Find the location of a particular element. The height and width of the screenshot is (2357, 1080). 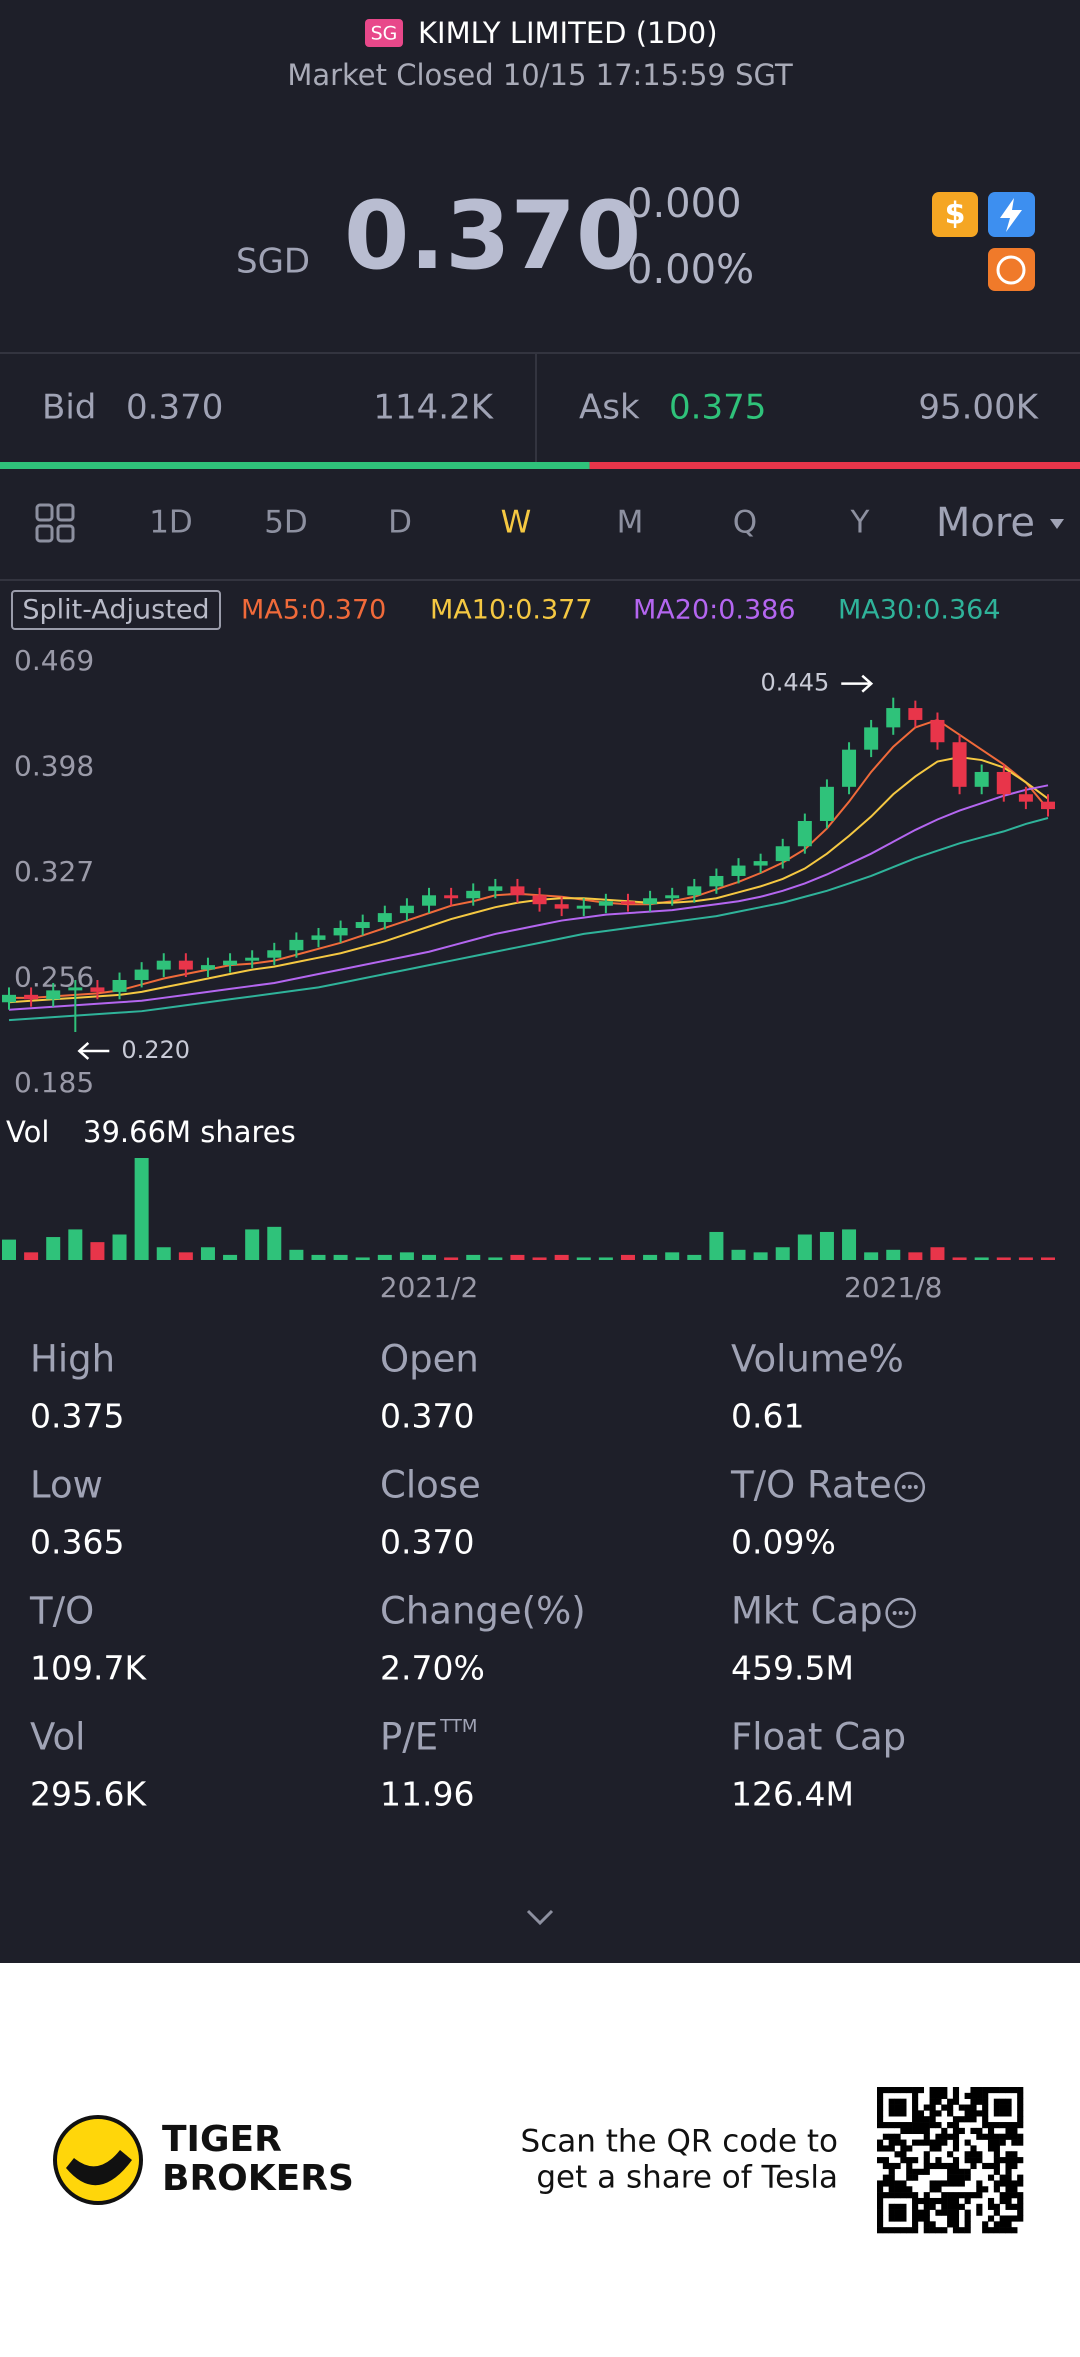

dividend-icon is located at coordinates (955, 214).